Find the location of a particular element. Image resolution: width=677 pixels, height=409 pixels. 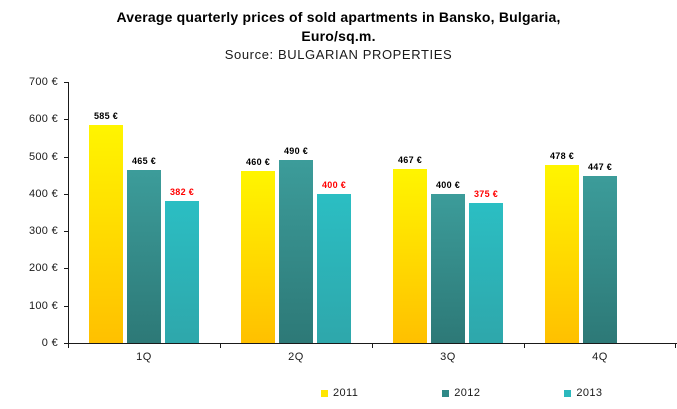

legend-swatch-2012 is located at coordinates (446, 393).